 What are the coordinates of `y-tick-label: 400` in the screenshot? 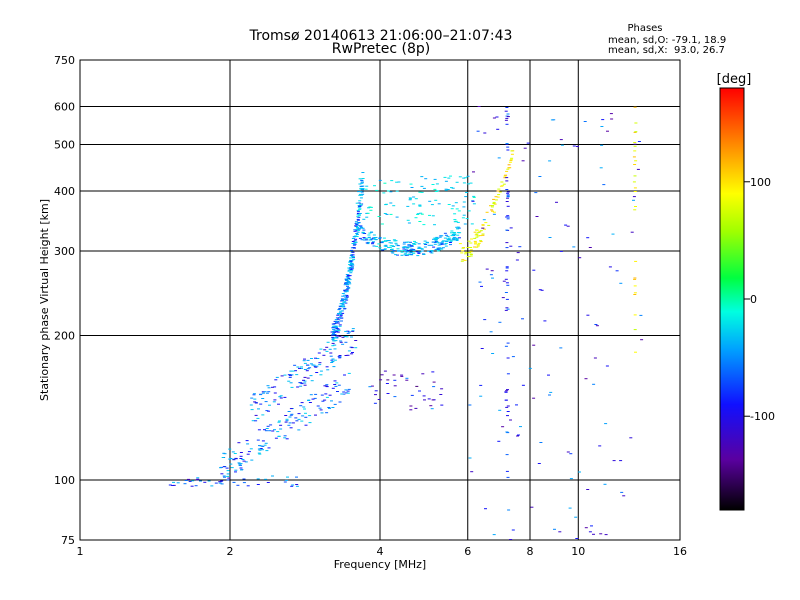 It's located at (64, 191).